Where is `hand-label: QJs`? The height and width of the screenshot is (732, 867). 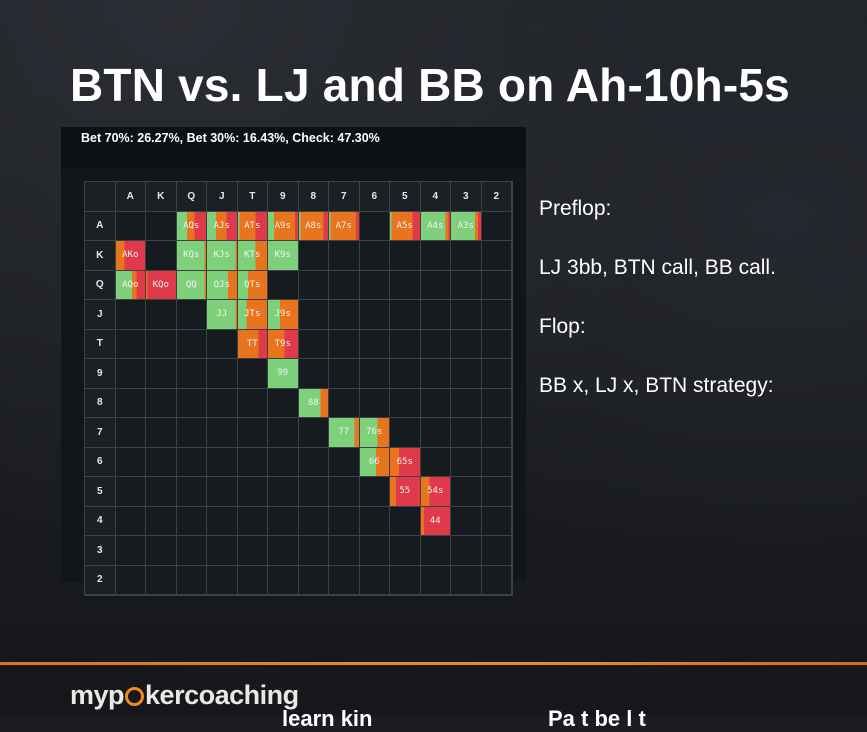
hand-label: QJs is located at coordinates (221, 284).